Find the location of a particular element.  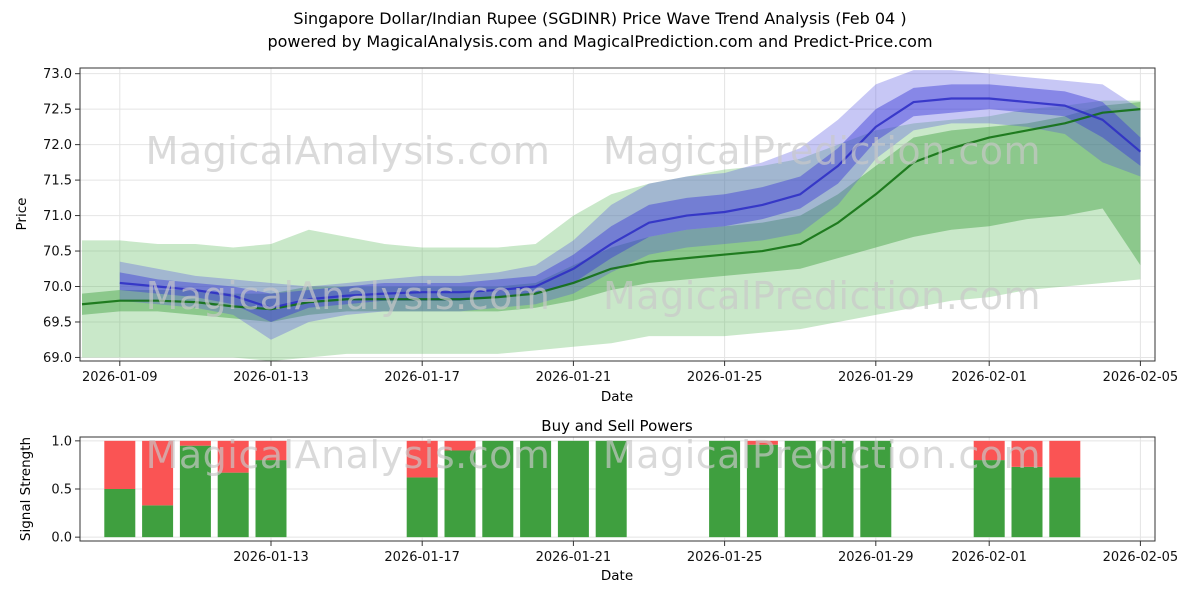

main-date-axis-label: Date is located at coordinates (617, 397).